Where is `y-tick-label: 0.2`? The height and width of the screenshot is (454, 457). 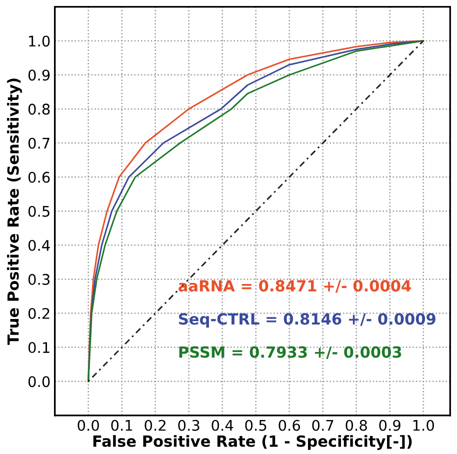 y-tick-label: 0.2 is located at coordinates (39, 314).